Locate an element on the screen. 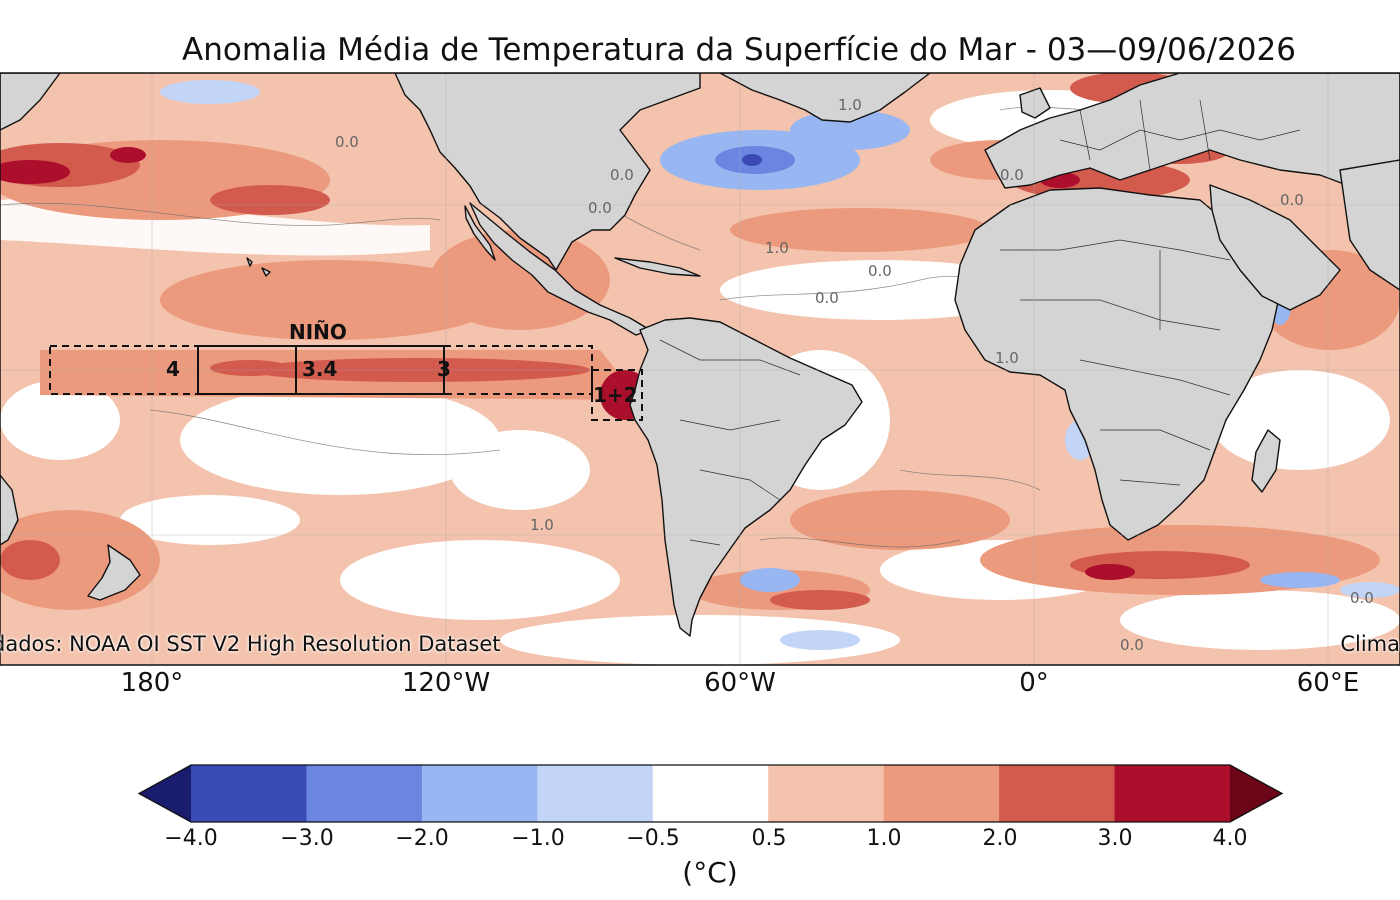  colorbar-tick: 2.0 is located at coordinates (1000, 838).